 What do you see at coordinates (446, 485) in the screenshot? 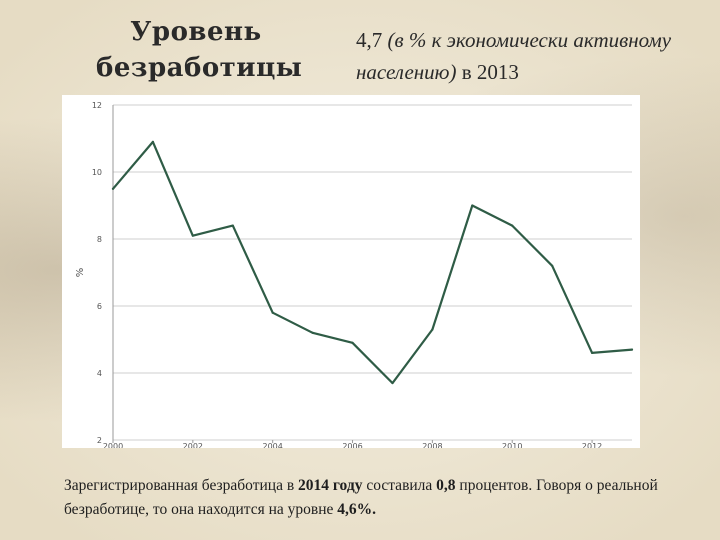
I see `caption-registered-value: 0,8` at bounding box center [446, 485].